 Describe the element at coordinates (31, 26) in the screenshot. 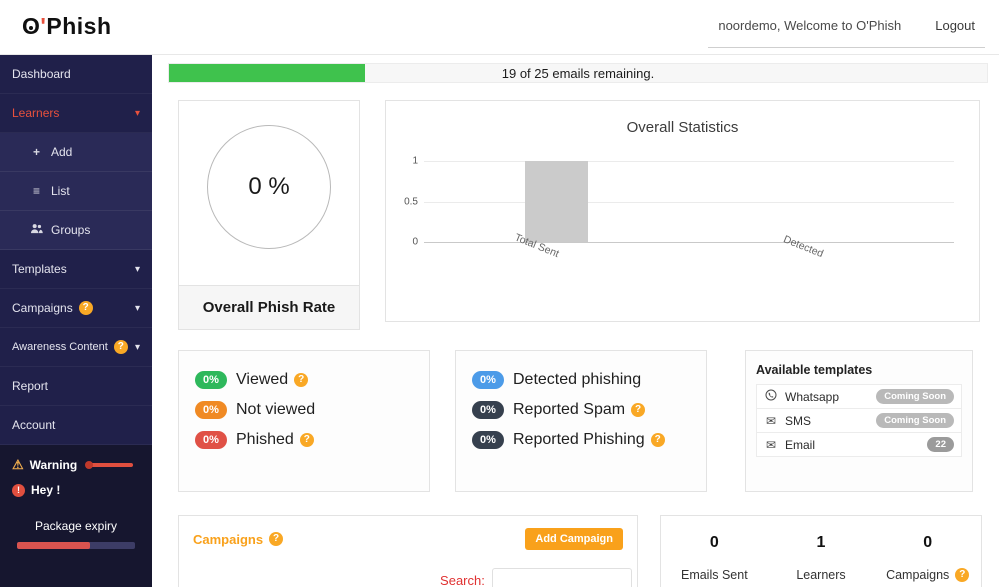

I see `logo-o-icon: O` at that location.